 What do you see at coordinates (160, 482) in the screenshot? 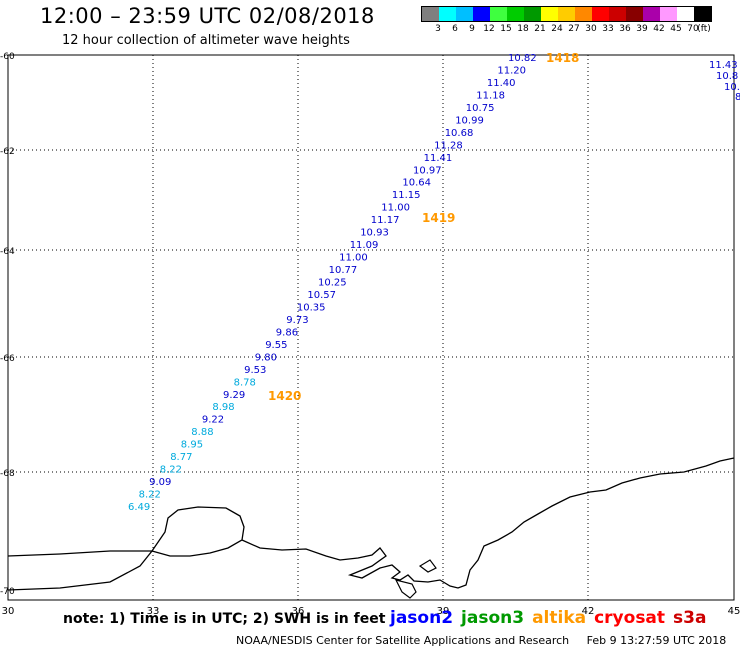
I see `wave-height-label: 9.09` at bounding box center [160, 482].